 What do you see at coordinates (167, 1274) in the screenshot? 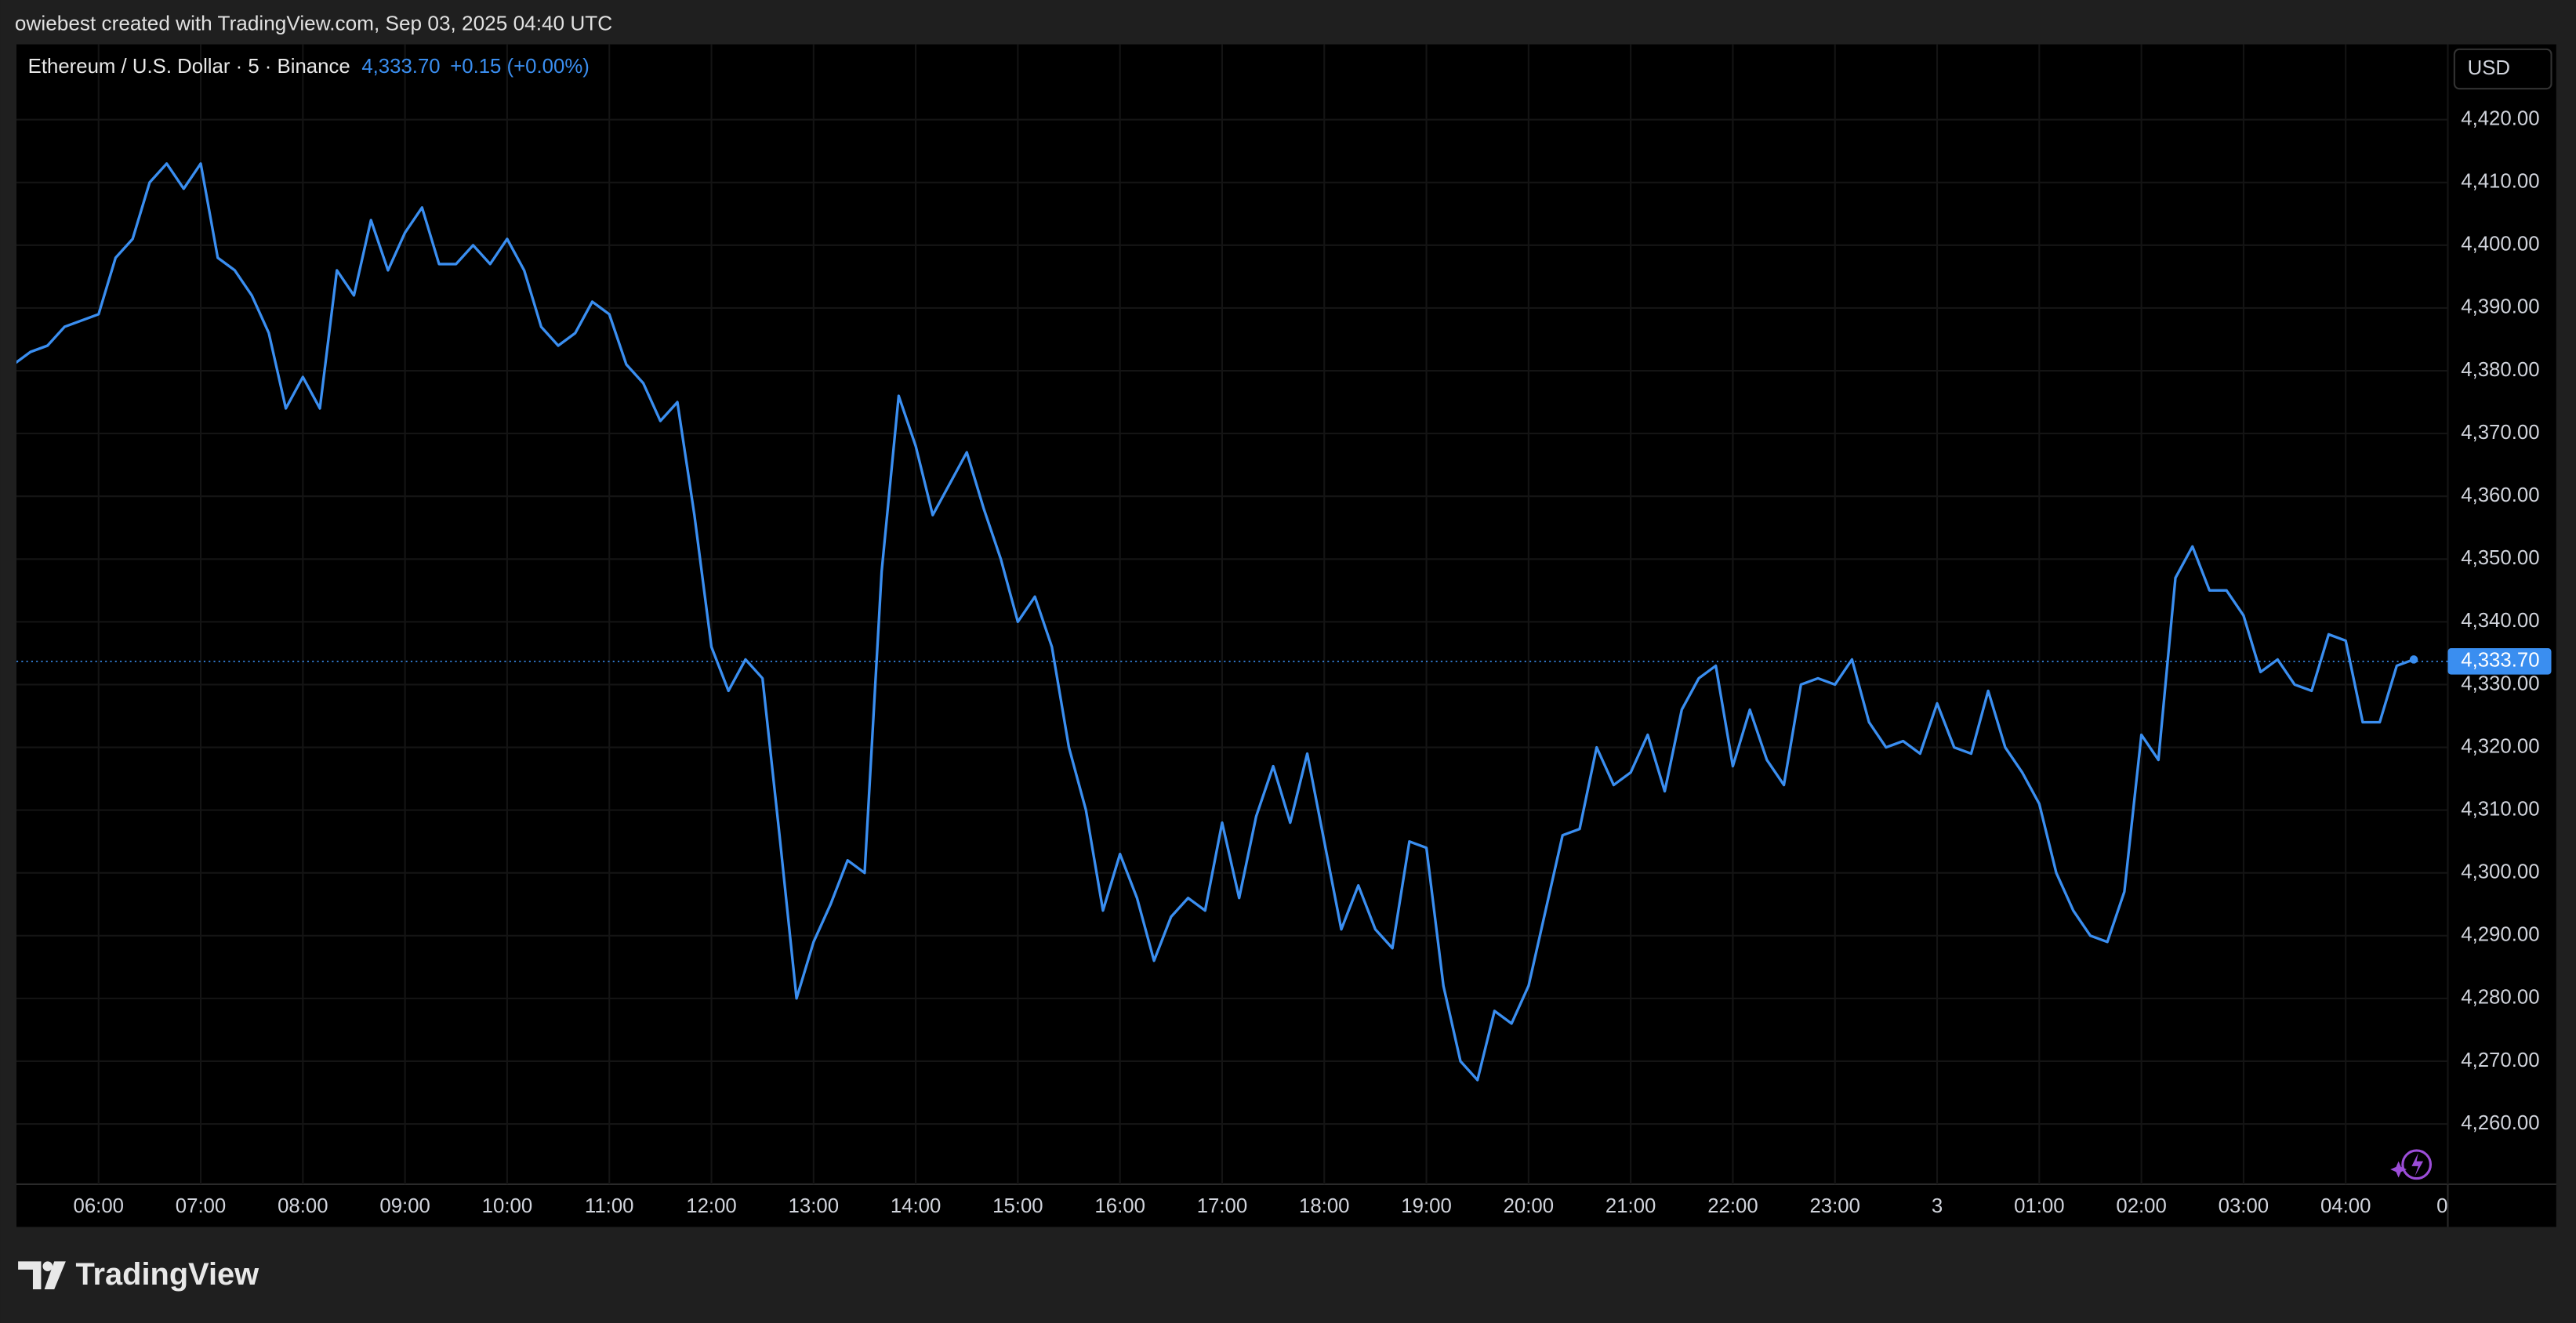
I see `brand: TradingView` at bounding box center [167, 1274].